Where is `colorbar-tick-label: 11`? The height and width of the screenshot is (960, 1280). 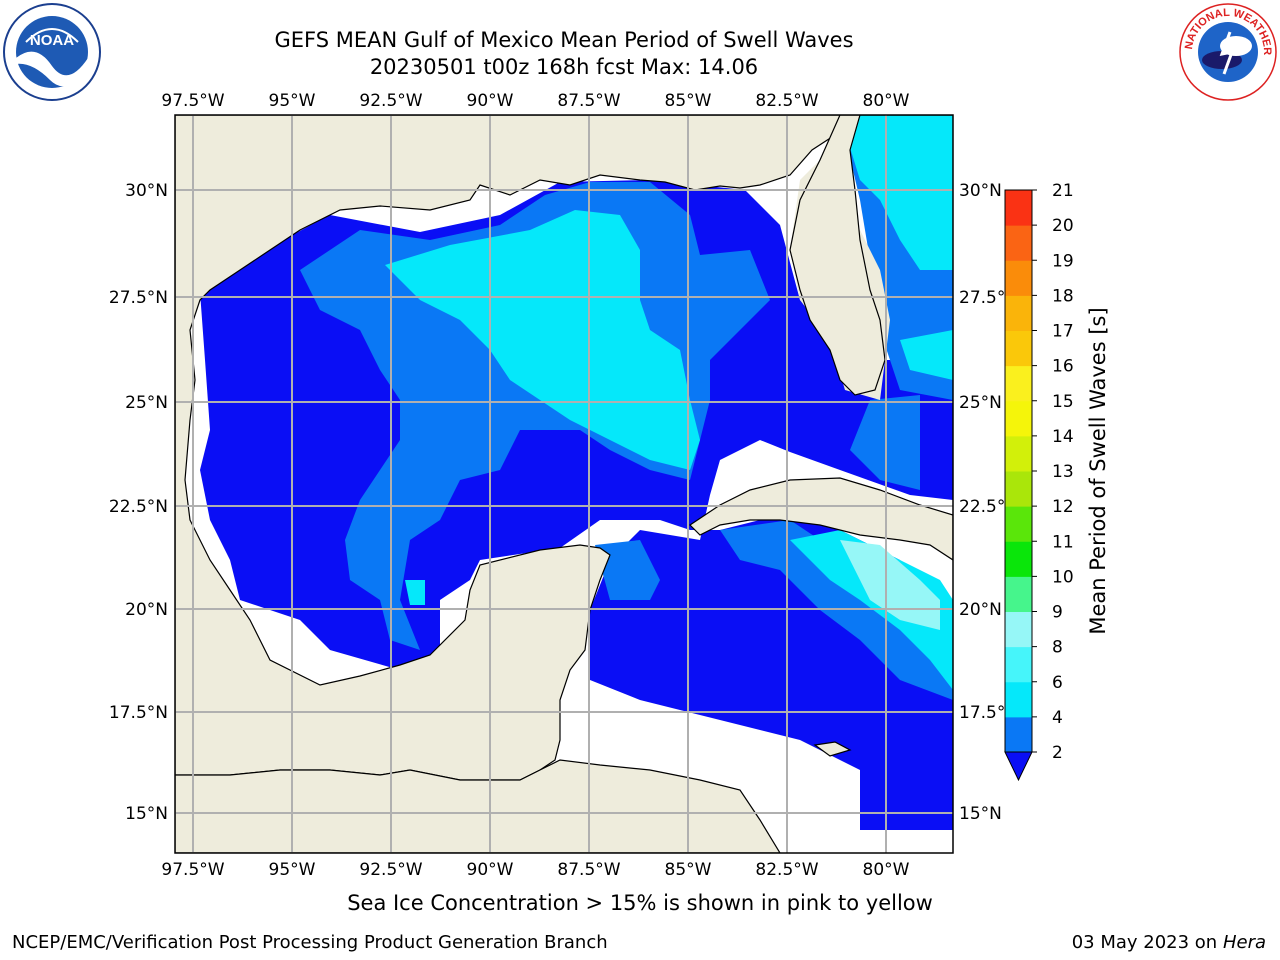
colorbar-tick-label: 11 is located at coordinates (1063, 542).